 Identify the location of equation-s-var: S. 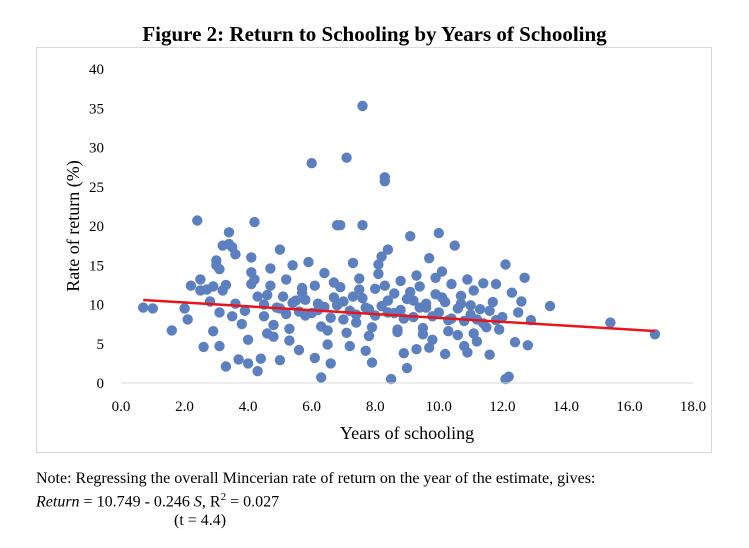
(197, 502).